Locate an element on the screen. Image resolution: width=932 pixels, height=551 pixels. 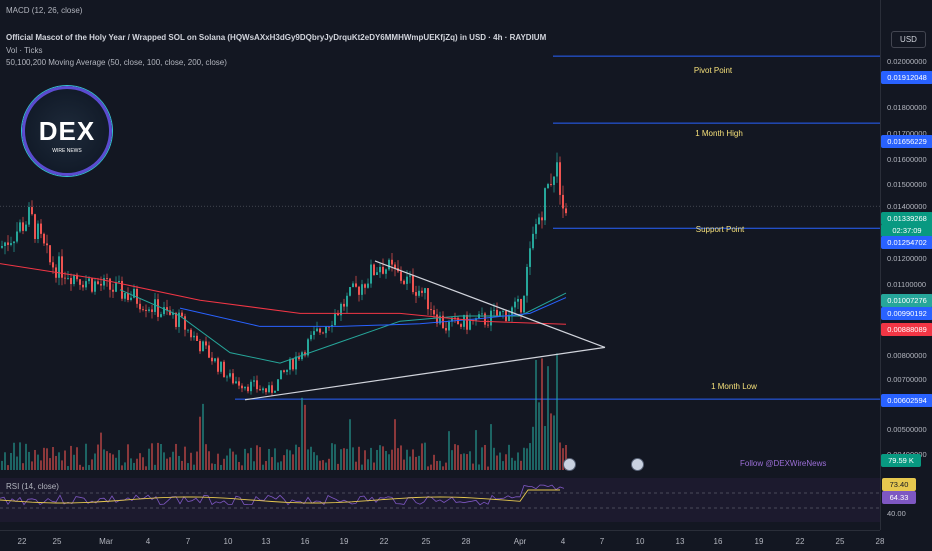
price-tick: 0.01200000 is located at coordinates (907, 258).